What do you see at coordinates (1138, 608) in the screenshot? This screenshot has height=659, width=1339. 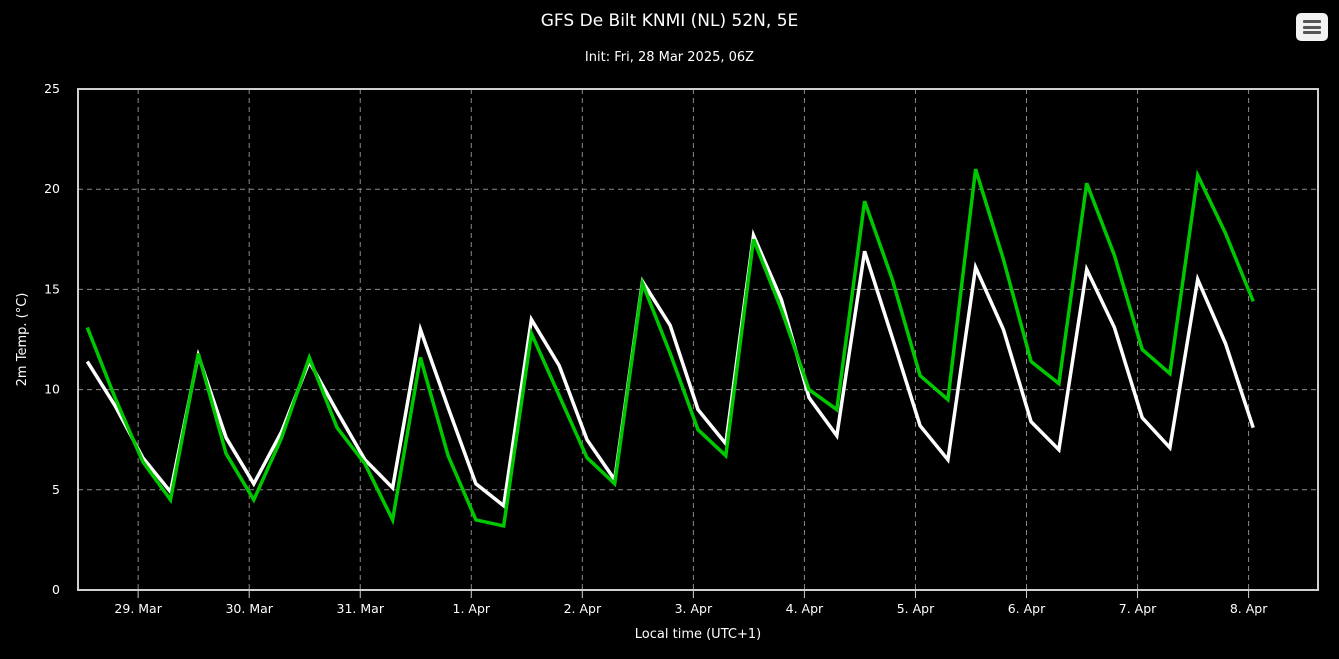 I see `x-tick-label: 7. Apr` at bounding box center [1138, 608].